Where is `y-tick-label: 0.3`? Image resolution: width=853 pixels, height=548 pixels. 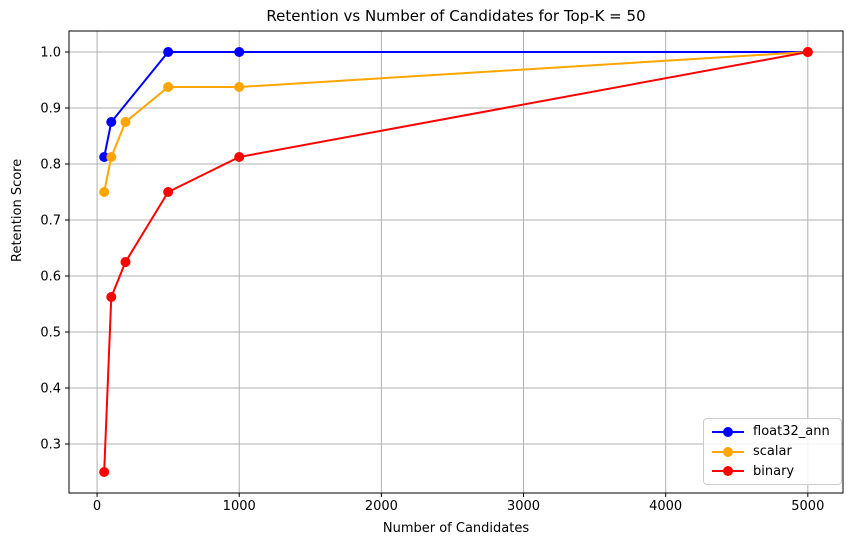
y-tick-label: 0.3 is located at coordinates (50, 445).